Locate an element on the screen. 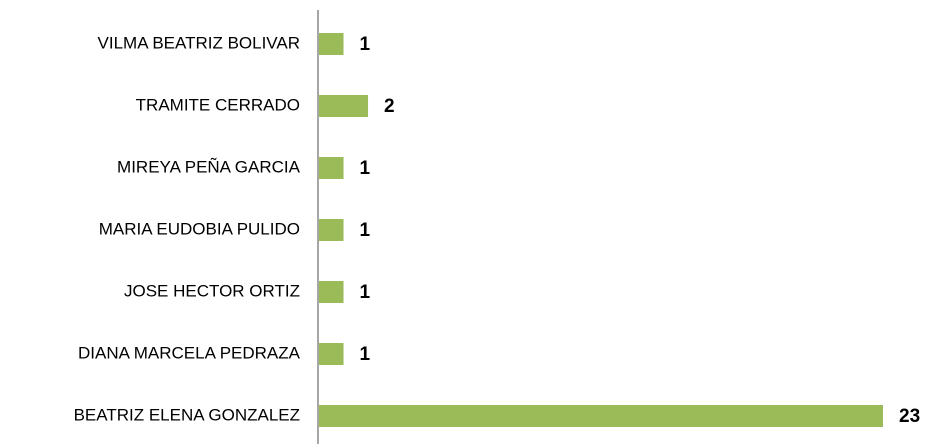 This screenshot has height=444, width=933. category-label: JOSE HECTOR ORTIZ is located at coordinates (212, 290).